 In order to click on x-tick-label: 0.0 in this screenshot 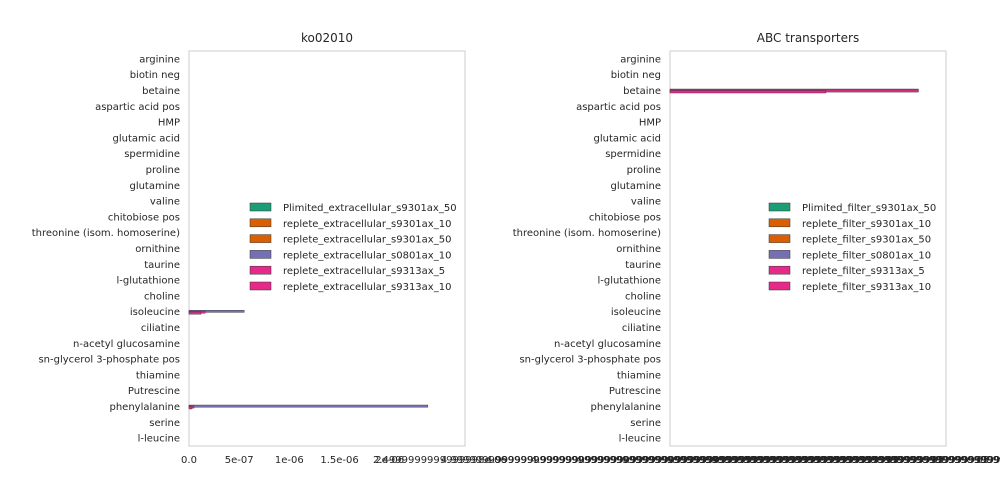, I will do `click(189, 460)`.